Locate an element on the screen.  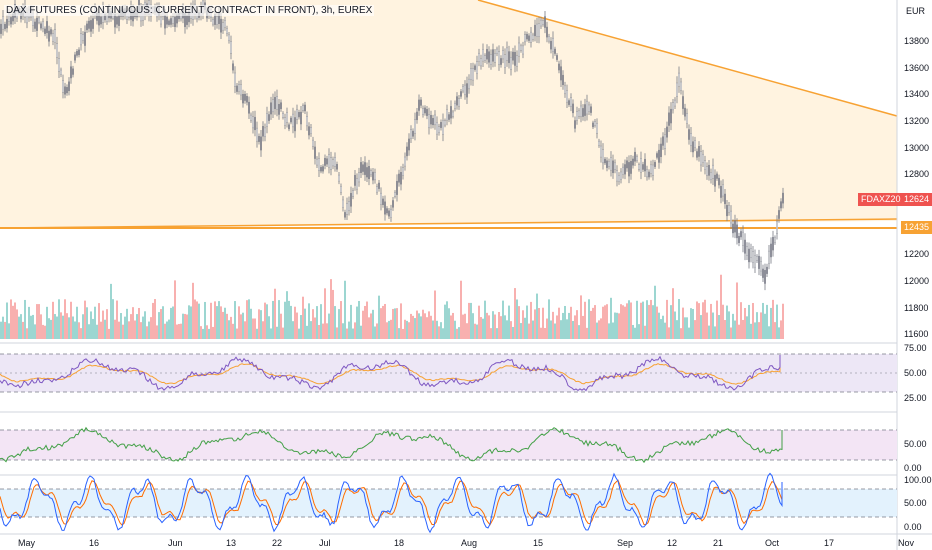
stochastic-pane is located at coordinates (448, 503).